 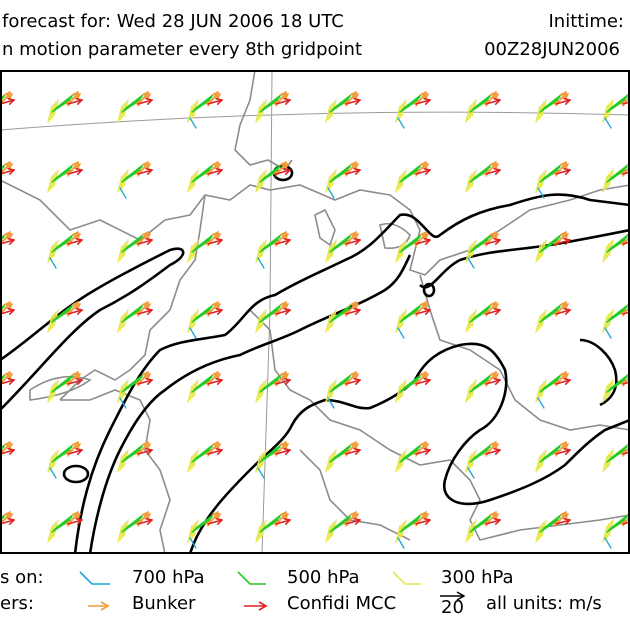 What do you see at coordinates (544, 603) in the screenshot?
I see `legend-units: all units: m/s` at bounding box center [544, 603].